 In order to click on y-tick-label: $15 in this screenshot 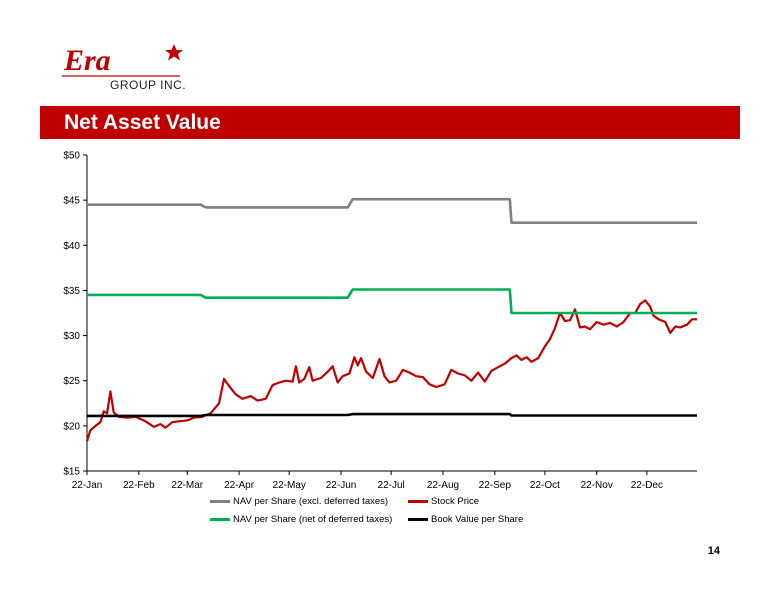, I will do `click(71, 472)`.